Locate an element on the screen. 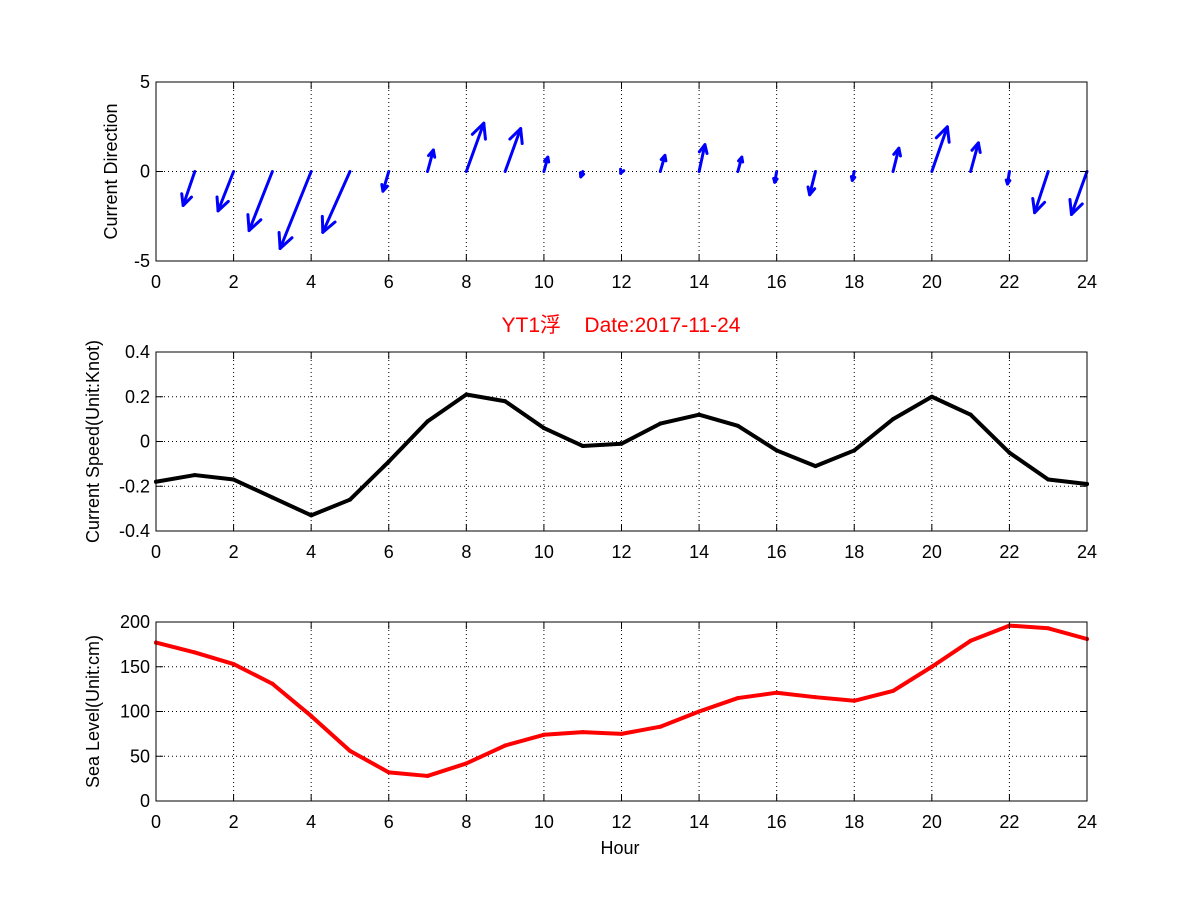 This screenshot has width=1201, height=901. sea-level-ylabel: Sea Level(Unit:cm) is located at coordinates (93, 711).